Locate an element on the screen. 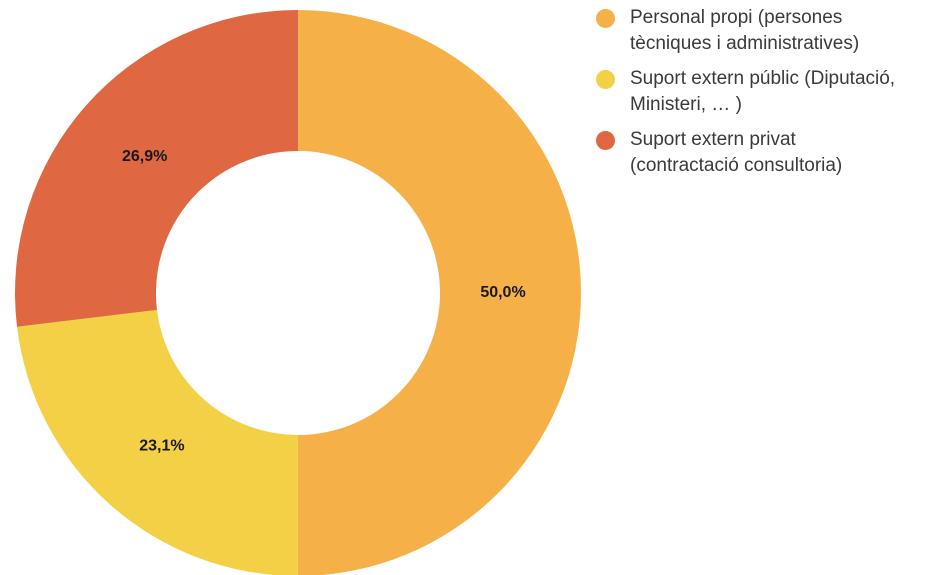 The width and height of the screenshot is (942, 575). slice-data-label: 26,9% is located at coordinates (144, 156).